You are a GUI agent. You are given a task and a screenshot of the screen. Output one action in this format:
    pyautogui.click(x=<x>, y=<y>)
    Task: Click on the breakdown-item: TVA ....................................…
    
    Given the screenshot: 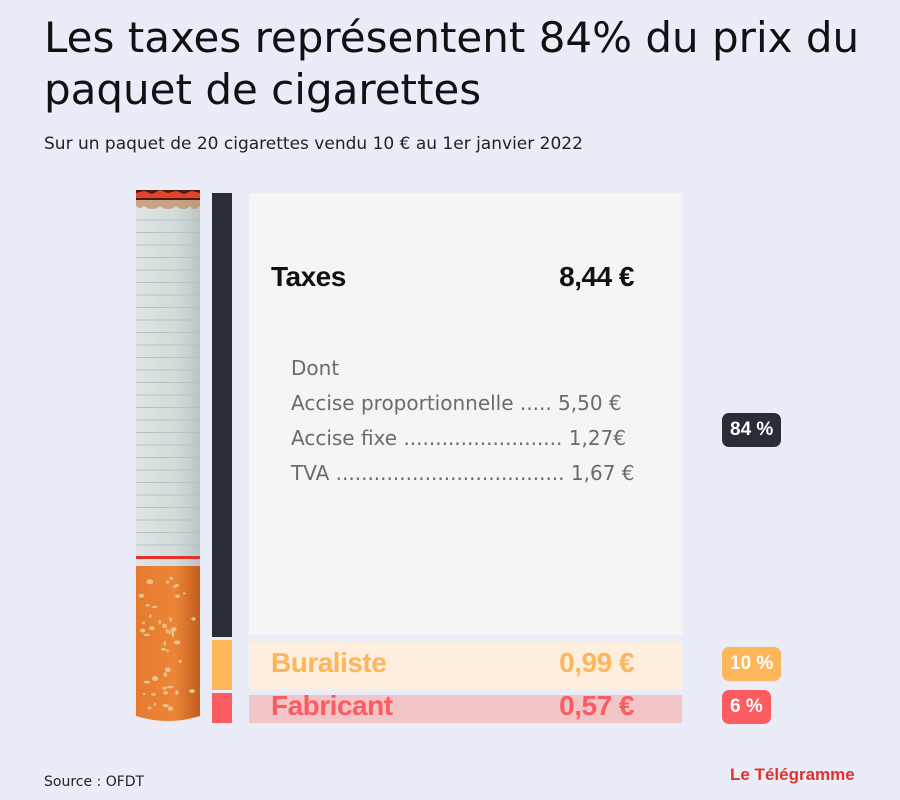 What is the action you would take?
    pyautogui.click(x=463, y=473)
    